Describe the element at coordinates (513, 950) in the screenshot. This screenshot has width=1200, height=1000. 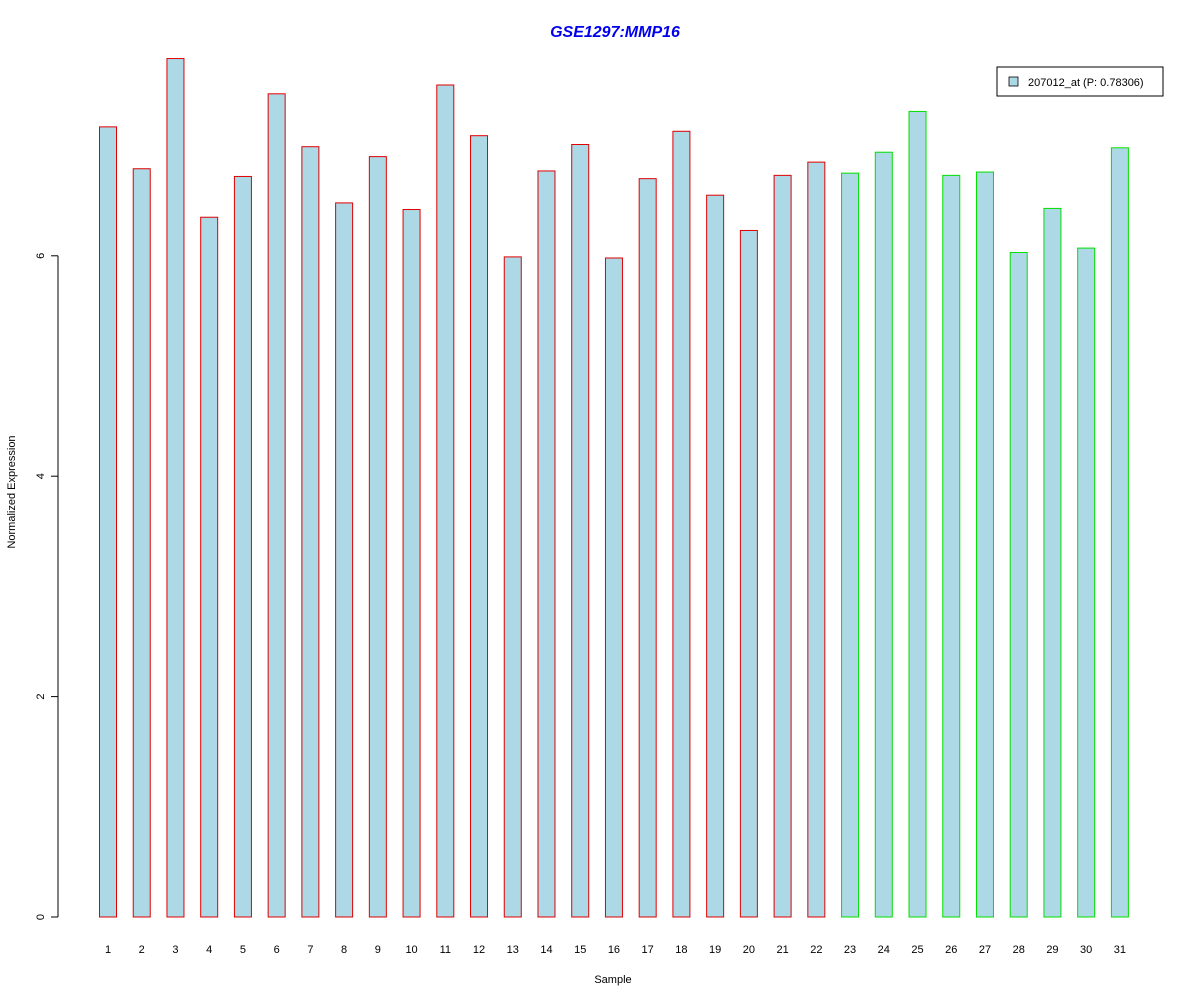
I see `x-tick-label: 13` at that location.